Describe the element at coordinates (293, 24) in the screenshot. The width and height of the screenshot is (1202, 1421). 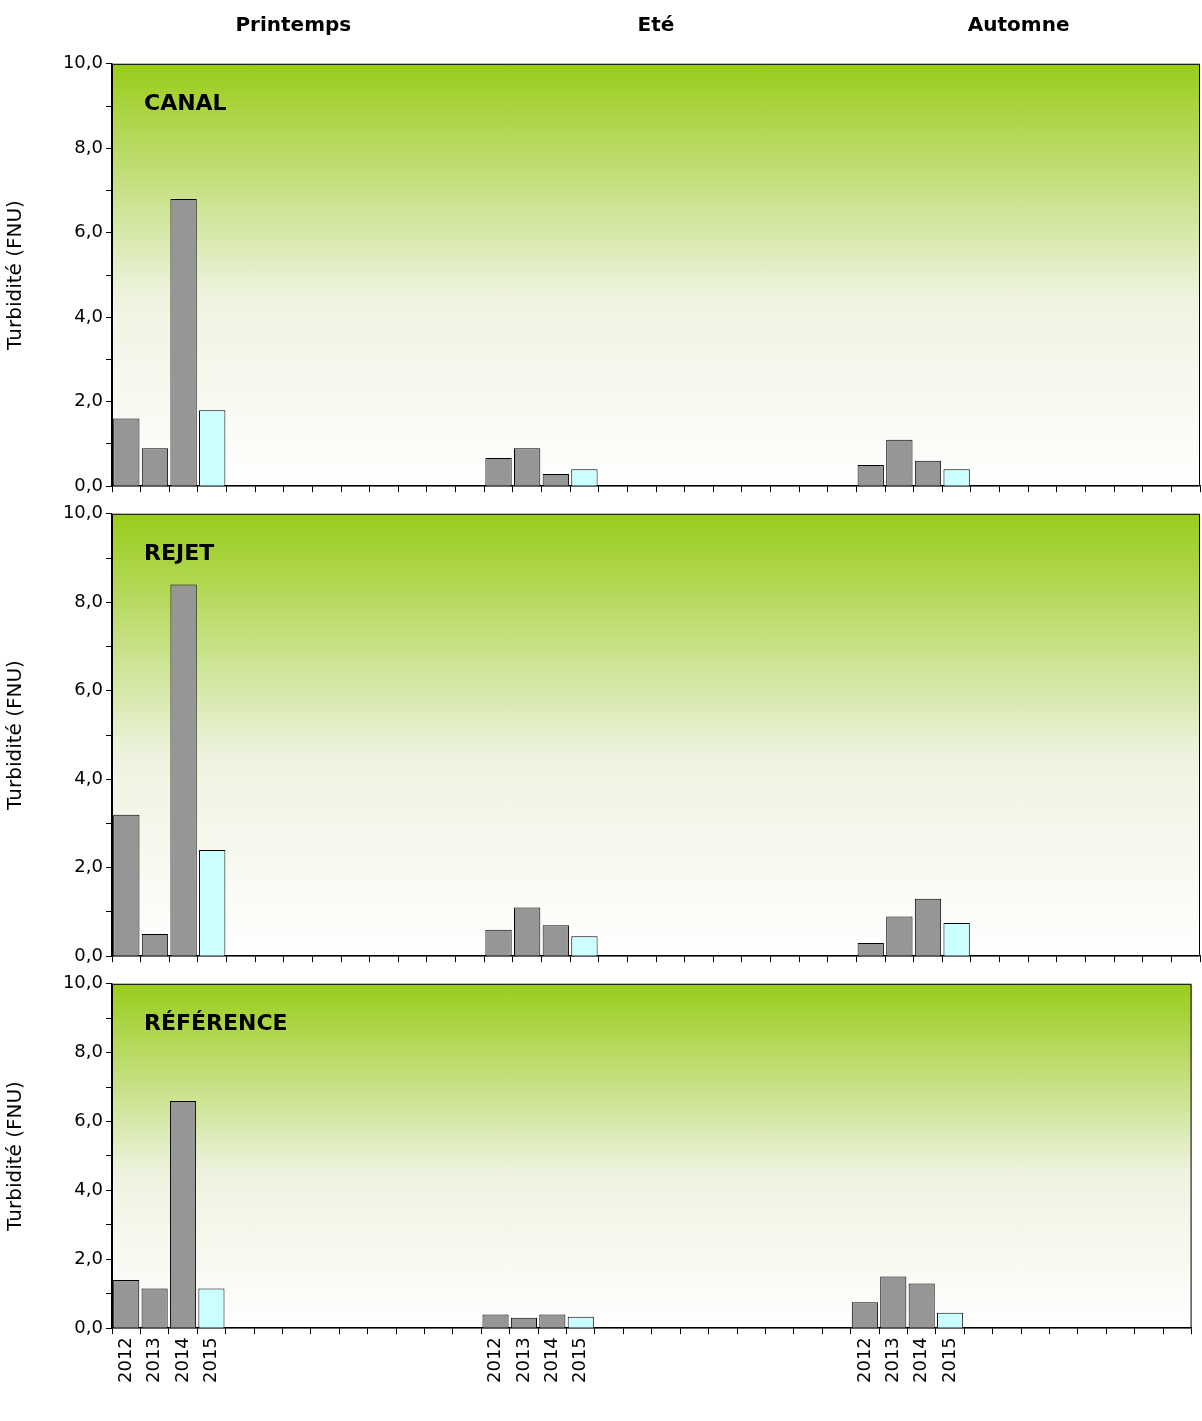
I see `text: Printemps` at that location.